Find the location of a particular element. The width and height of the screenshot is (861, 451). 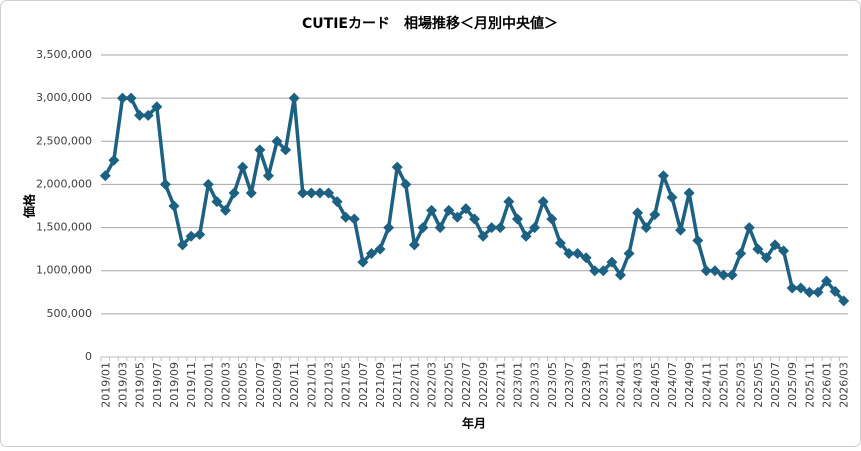

x-tick-label: 2026/01 is located at coordinates (827, 385).